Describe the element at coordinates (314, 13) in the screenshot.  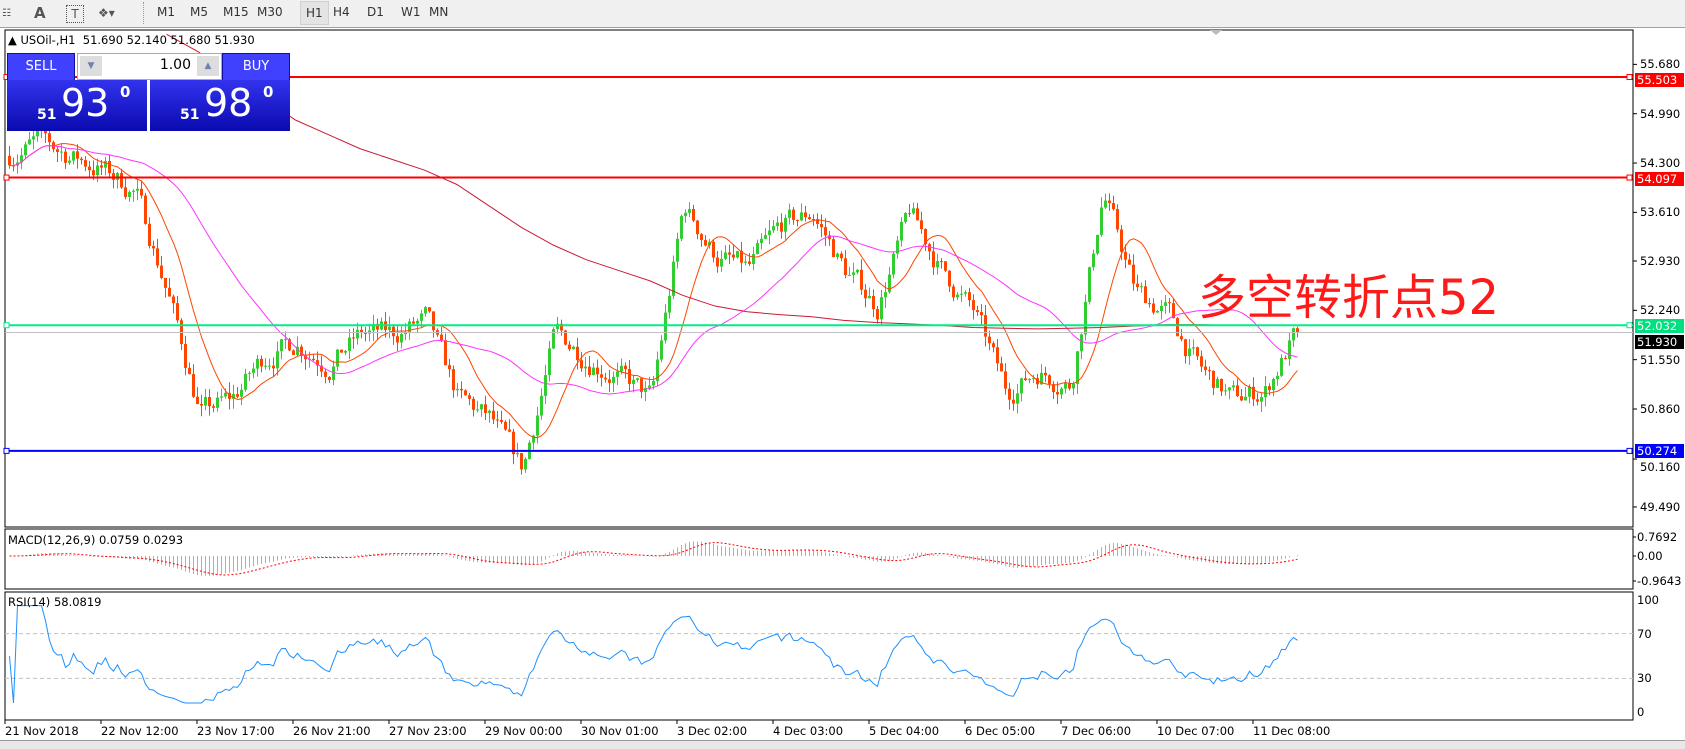
I see `timeframe-h1: H1` at that location.